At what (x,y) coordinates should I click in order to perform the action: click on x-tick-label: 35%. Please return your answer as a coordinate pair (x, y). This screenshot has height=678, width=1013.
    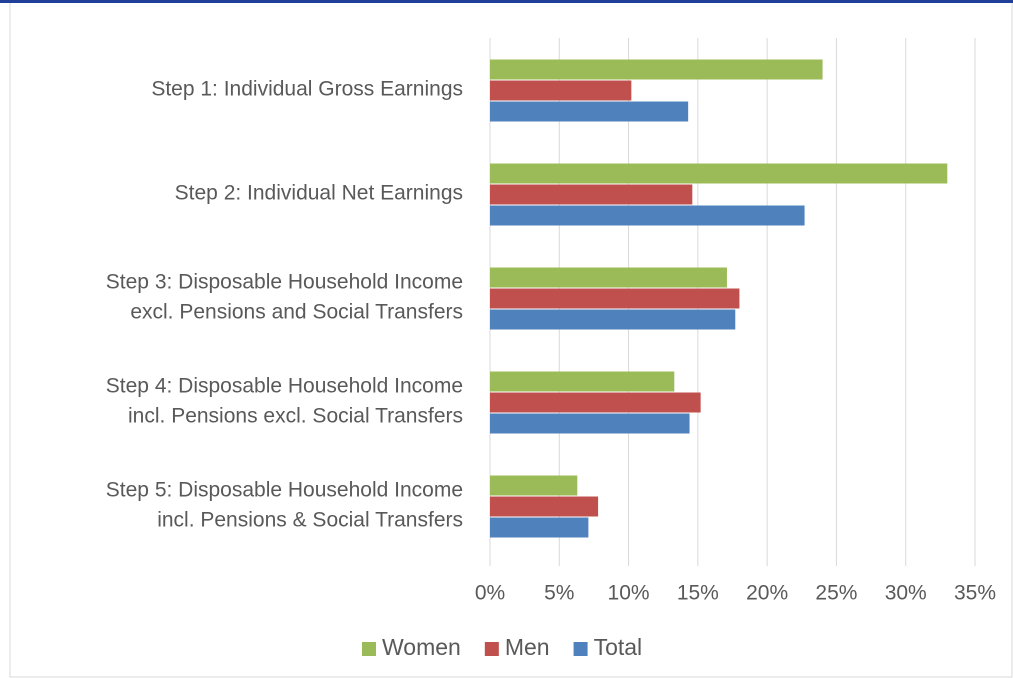
    Looking at the image, I should click on (975, 593).